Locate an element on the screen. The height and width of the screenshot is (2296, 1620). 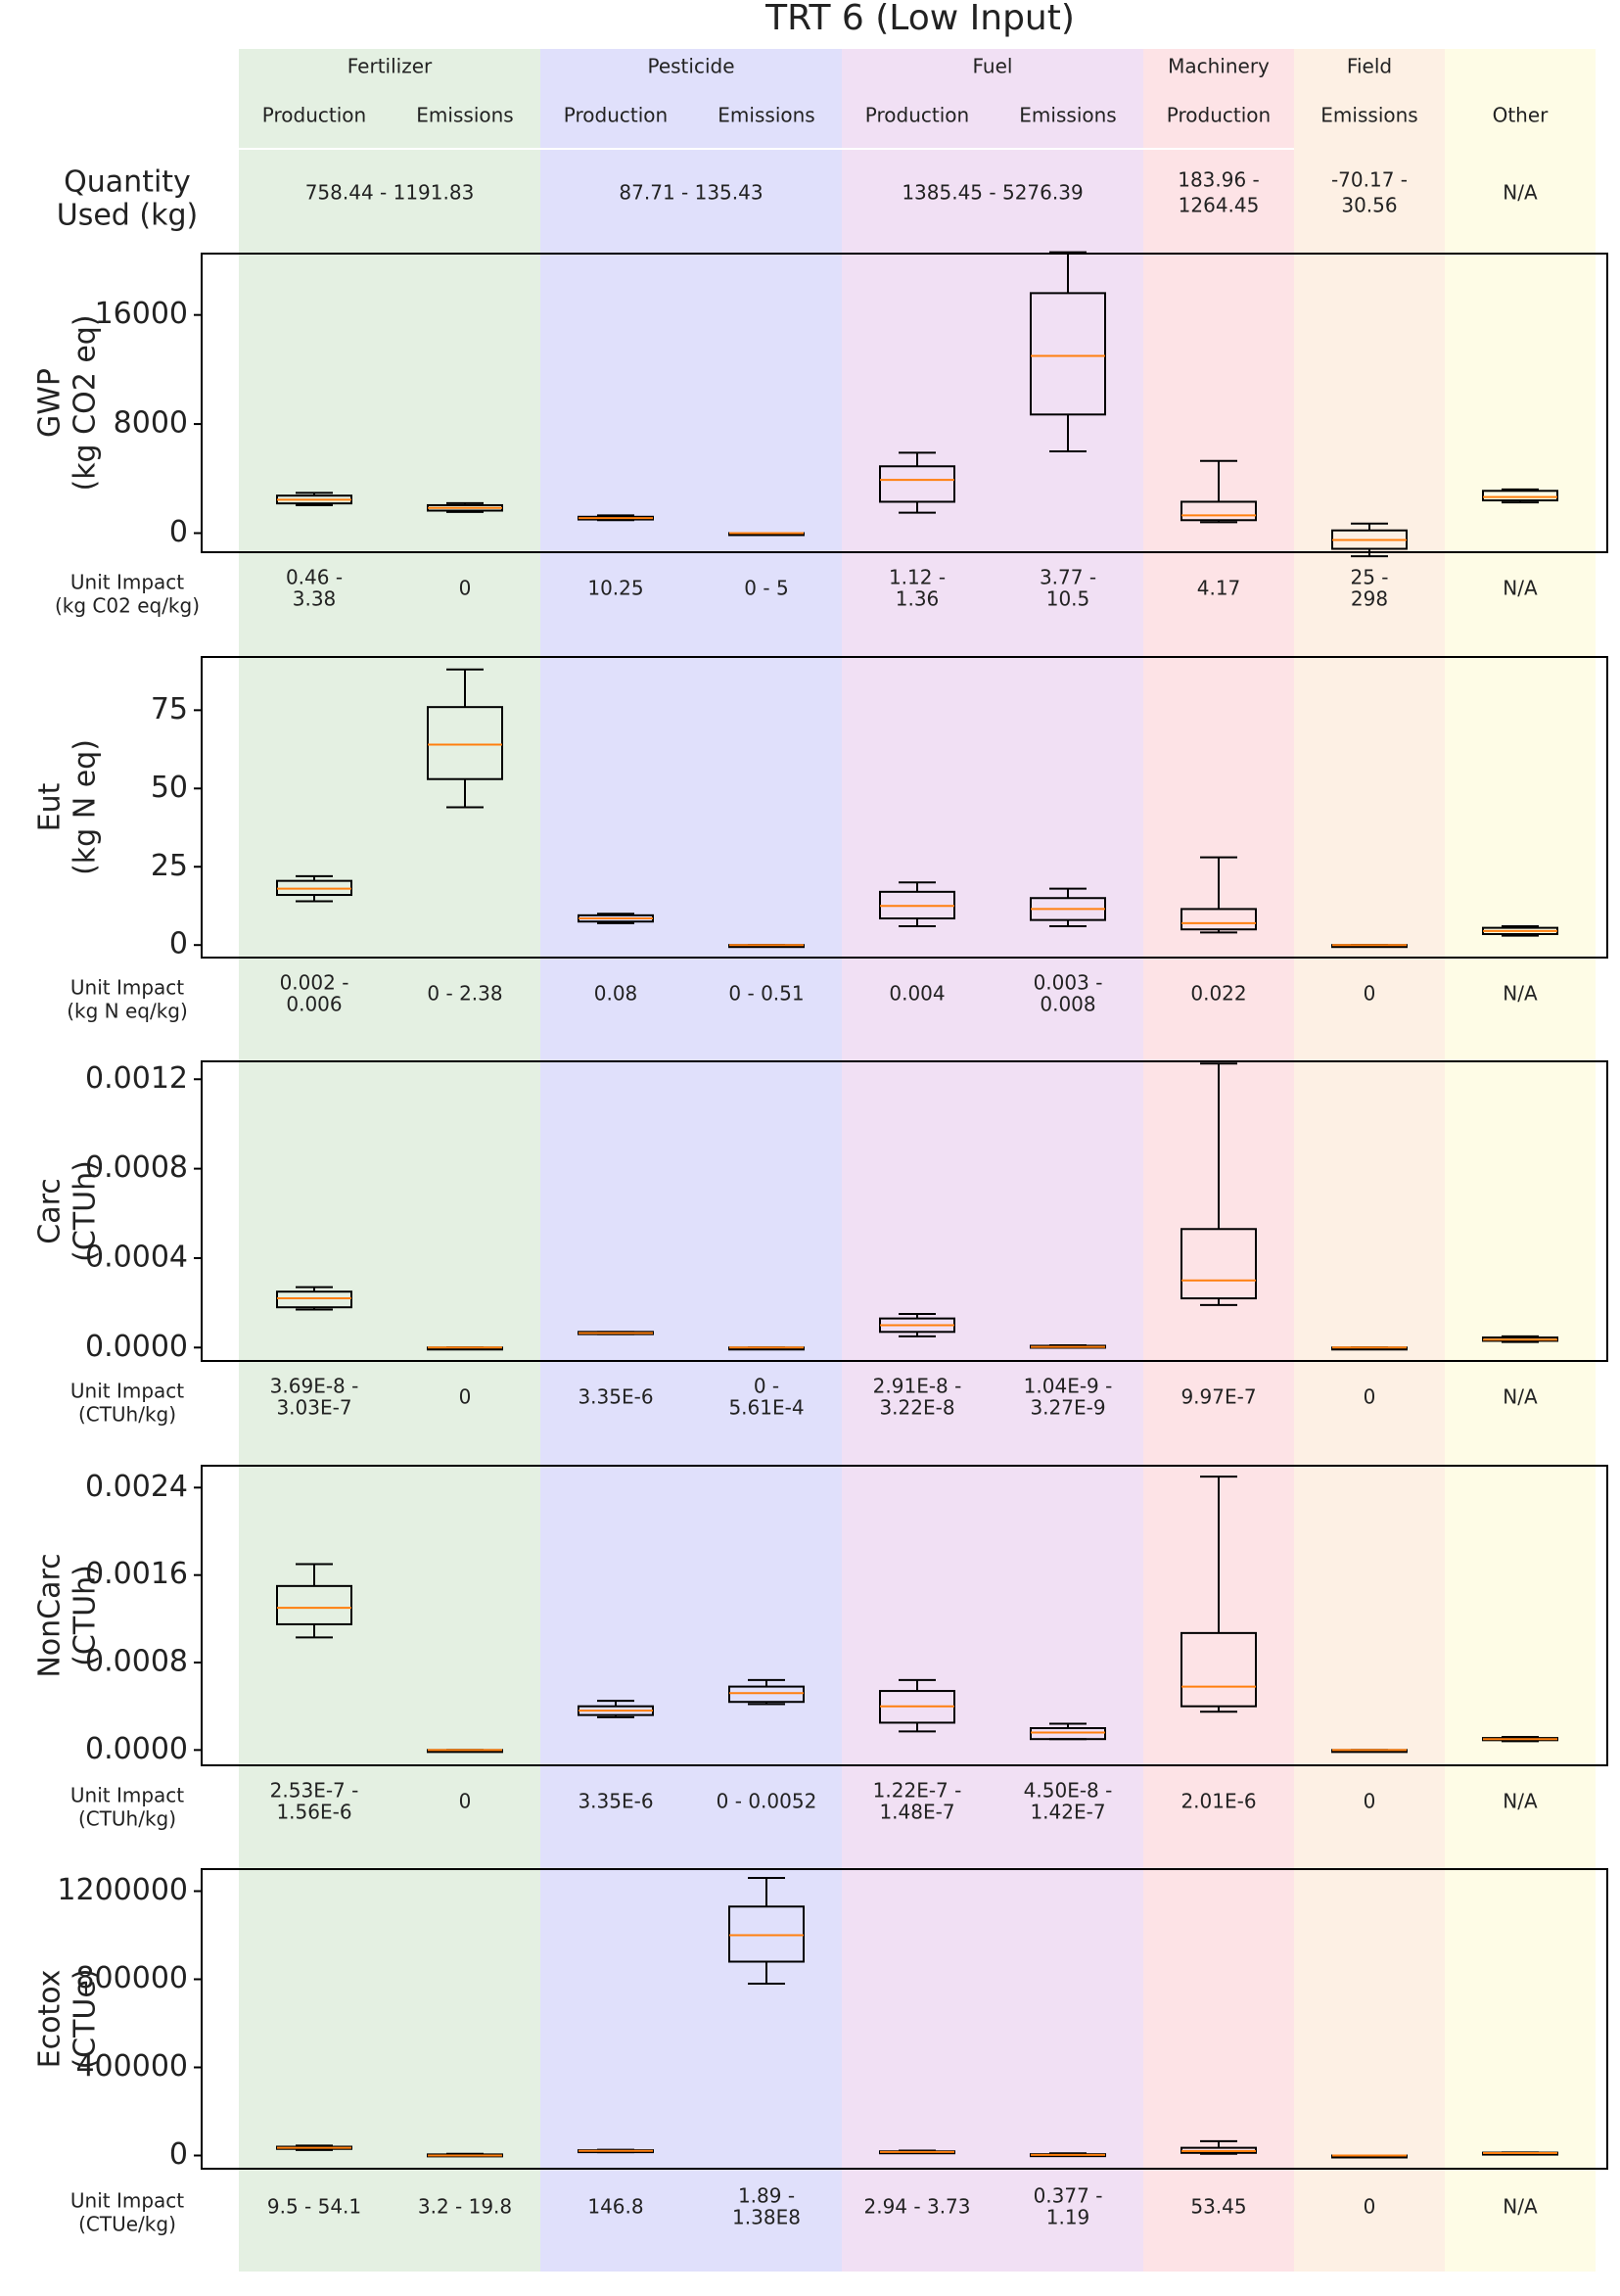
quantity-cell-line-0: 1385.45 - 5276.39 is located at coordinates (993, 193).